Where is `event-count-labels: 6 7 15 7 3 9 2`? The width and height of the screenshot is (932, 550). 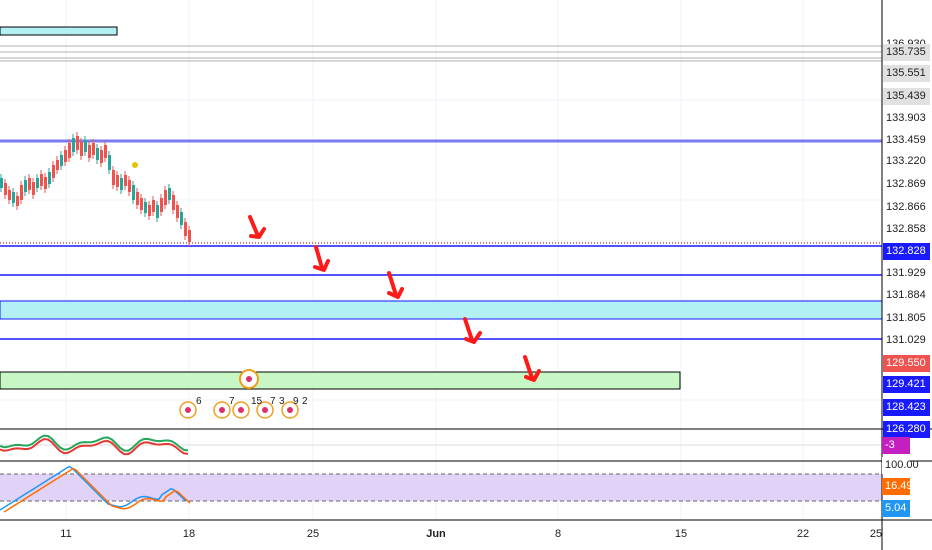
event-count-labels: 6 7 15 7 3 9 2 is located at coordinates (252, 401).